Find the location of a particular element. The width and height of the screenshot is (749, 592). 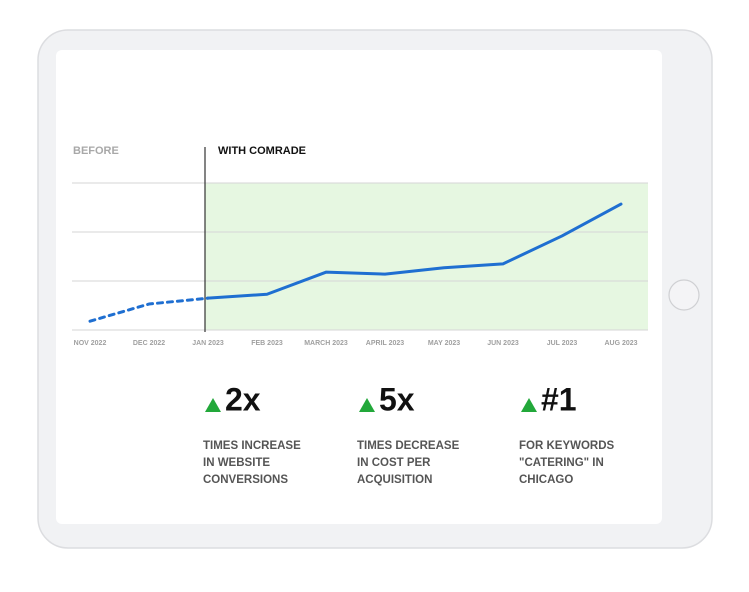

stat-caption: CHICAGO is located at coordinates (546, 480).